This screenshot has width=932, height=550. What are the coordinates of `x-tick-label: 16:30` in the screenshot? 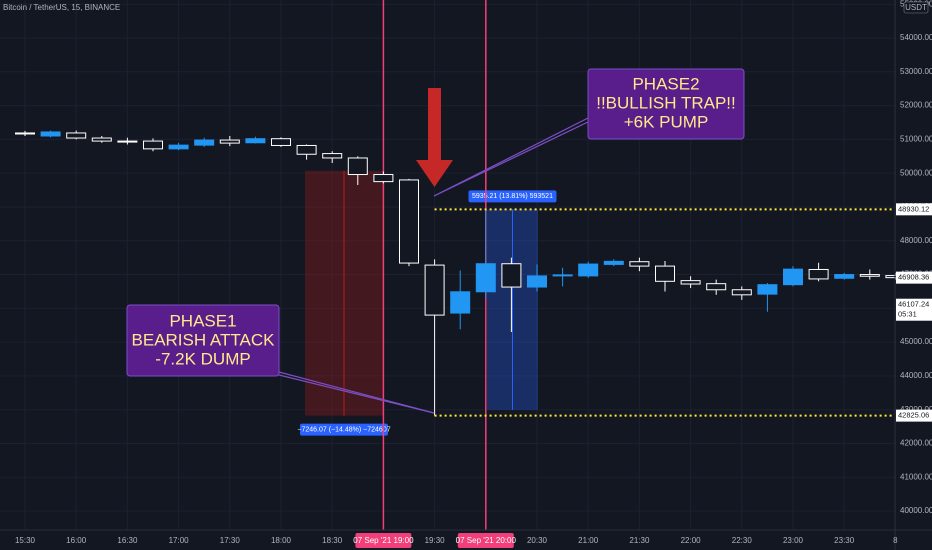 It's located at (127, 540).